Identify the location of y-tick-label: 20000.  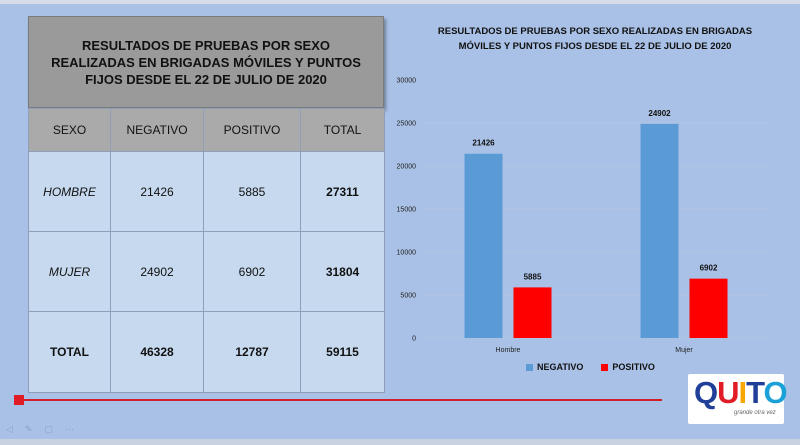
(407, 167).